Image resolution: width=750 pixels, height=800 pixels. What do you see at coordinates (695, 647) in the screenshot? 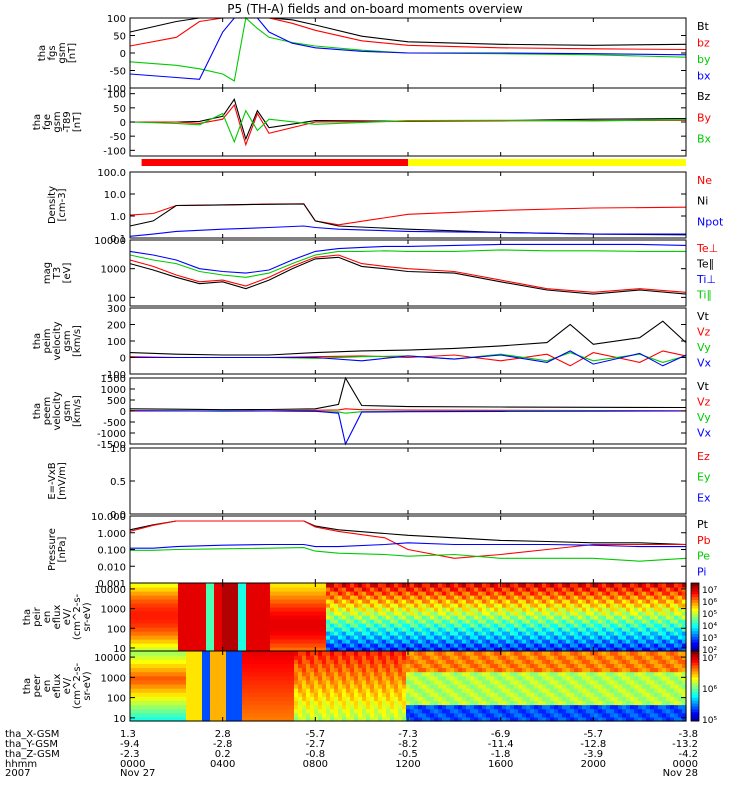
I see `colorbar-segment` at bounding box center [695, 647].